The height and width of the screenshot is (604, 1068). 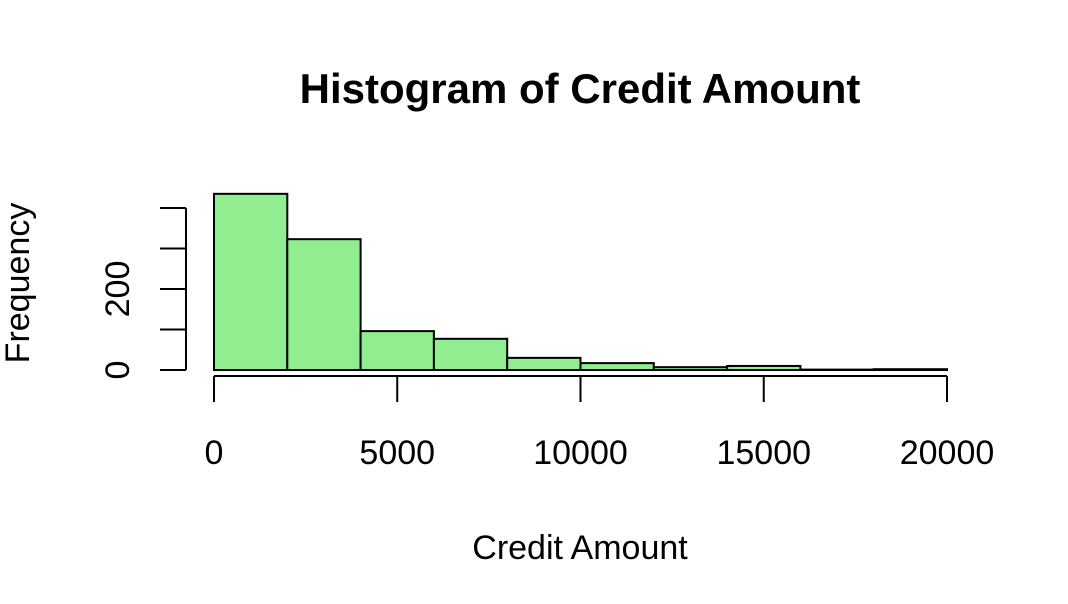 I want to click on x-tick-label: 20000, so click(x=947, y=453).